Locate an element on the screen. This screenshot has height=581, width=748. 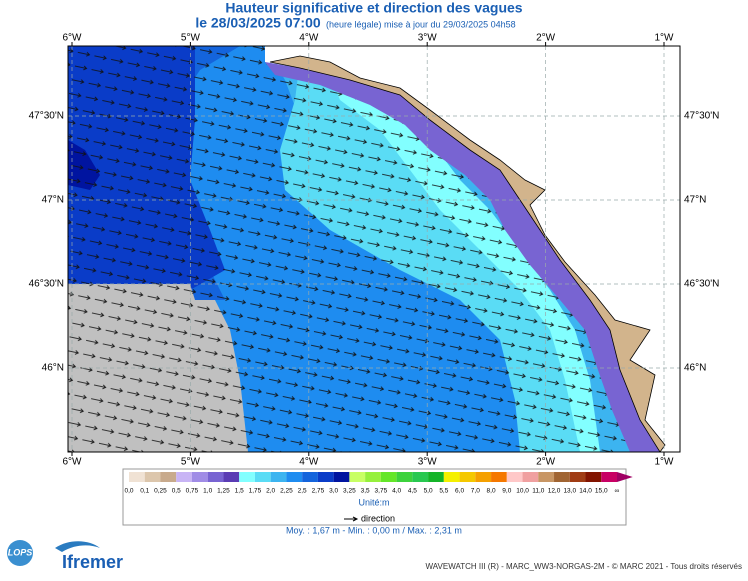
legend-label: 3,5 is located at coordinates (365, 491).